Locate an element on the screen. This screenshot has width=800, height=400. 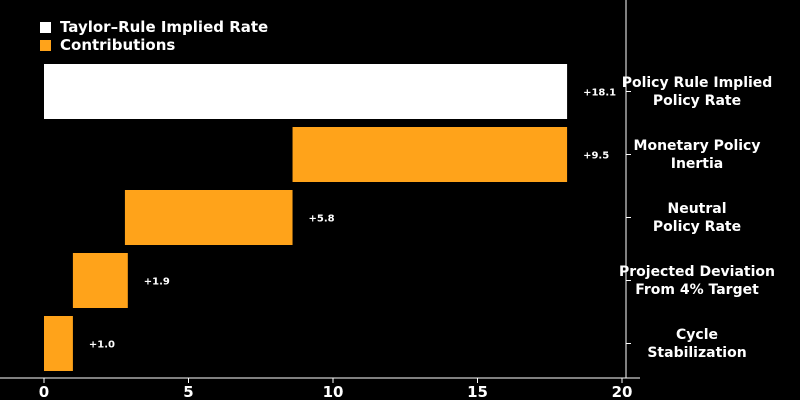
x-tick-label-5: 5 is located at coordinates (188, 391).